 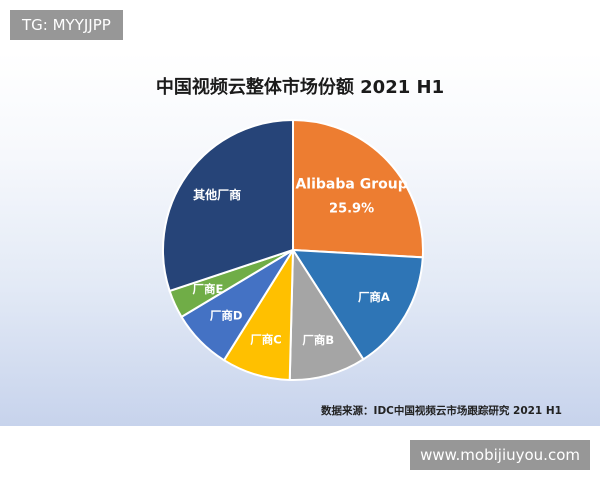 I want to click on slice-label: 厂商E, so click(x=207, y=289).